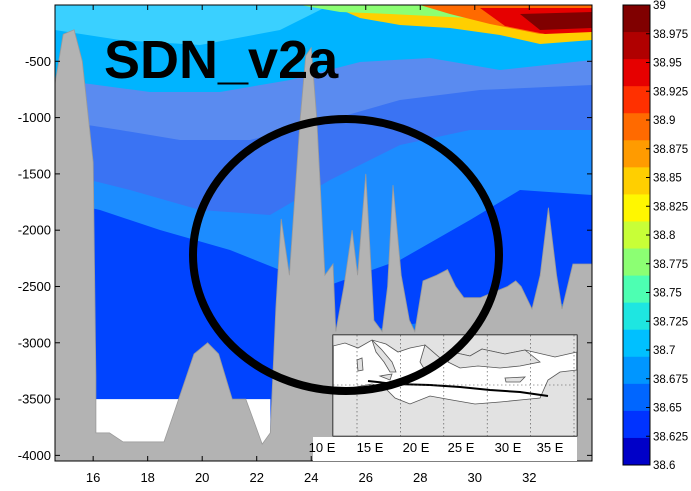 This screenshot has height=491, width=691. Describe the element at coordinates (192, 25) in the screenshot. I see `field-surface-cyan` at that location.